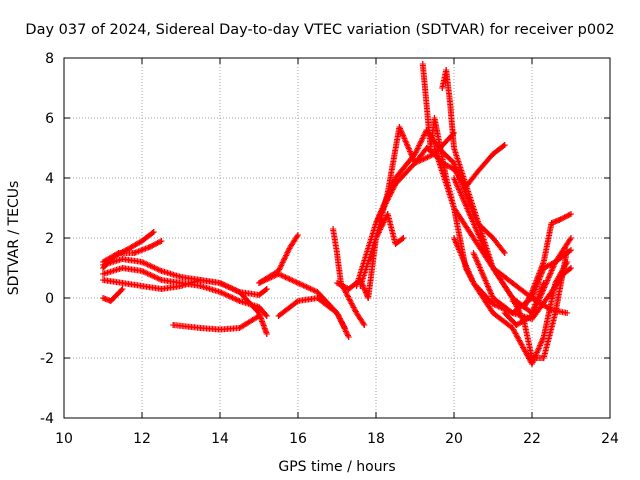 This screenshot has width=640, height=480. What do you see at coordinates (532, 439) in the screenshot?
I see `x-tick-label: 22` at bounding box center [532, 439].